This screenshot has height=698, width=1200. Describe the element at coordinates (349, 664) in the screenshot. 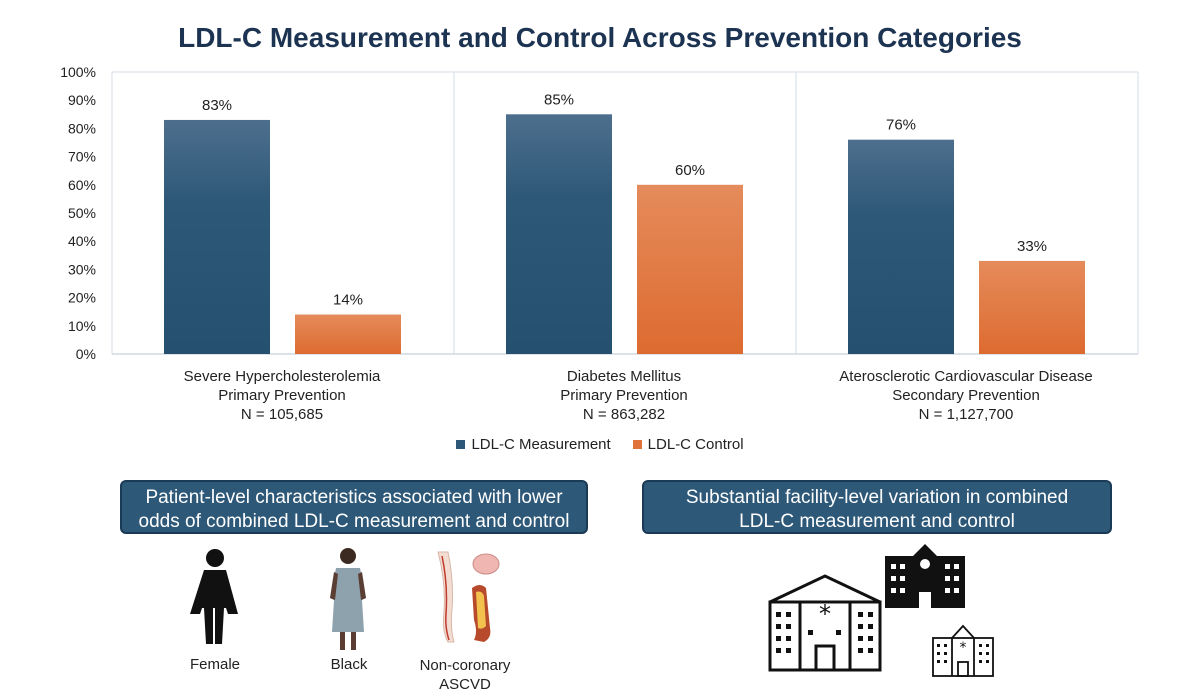

I see `patient-label: Black` at that location.